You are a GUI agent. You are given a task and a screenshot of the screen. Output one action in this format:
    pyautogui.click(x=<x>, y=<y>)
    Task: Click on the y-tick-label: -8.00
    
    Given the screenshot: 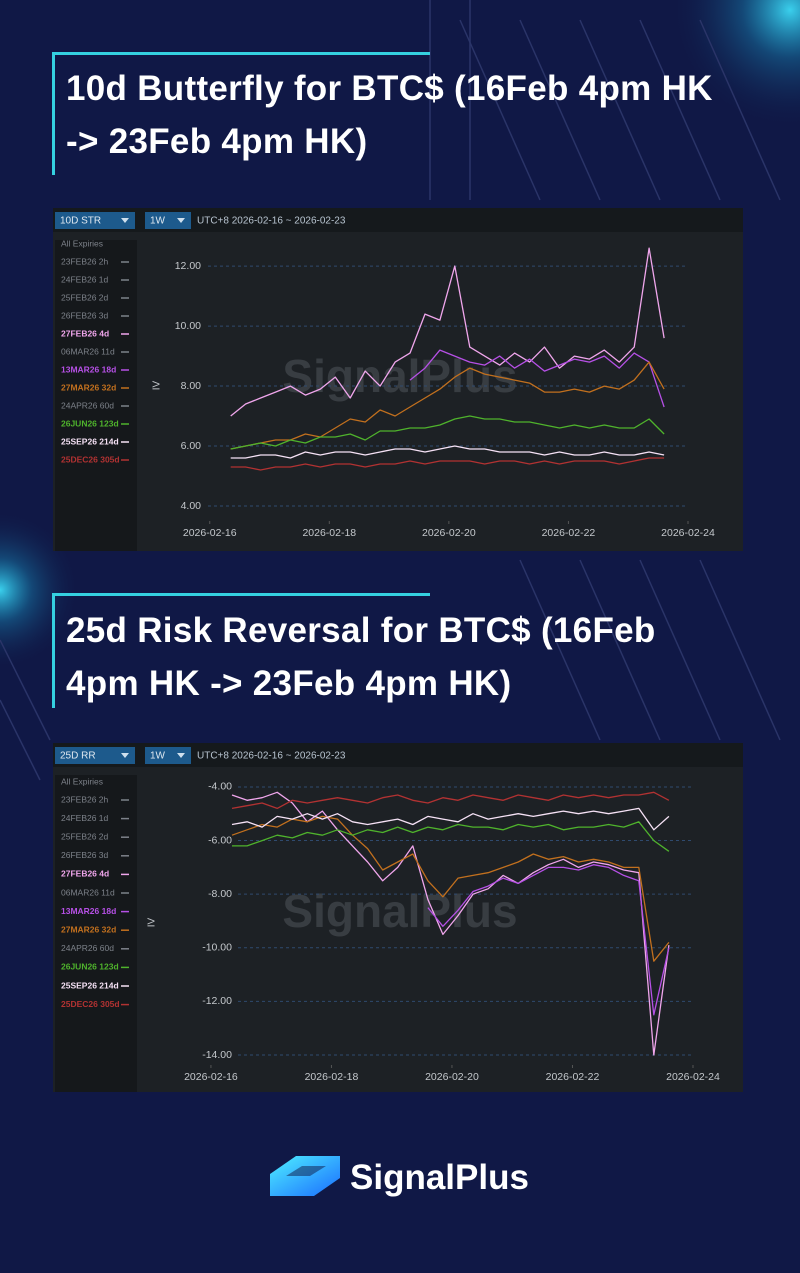 What is the action you would take?
    pyautogui.click(x=220, y=894)
    